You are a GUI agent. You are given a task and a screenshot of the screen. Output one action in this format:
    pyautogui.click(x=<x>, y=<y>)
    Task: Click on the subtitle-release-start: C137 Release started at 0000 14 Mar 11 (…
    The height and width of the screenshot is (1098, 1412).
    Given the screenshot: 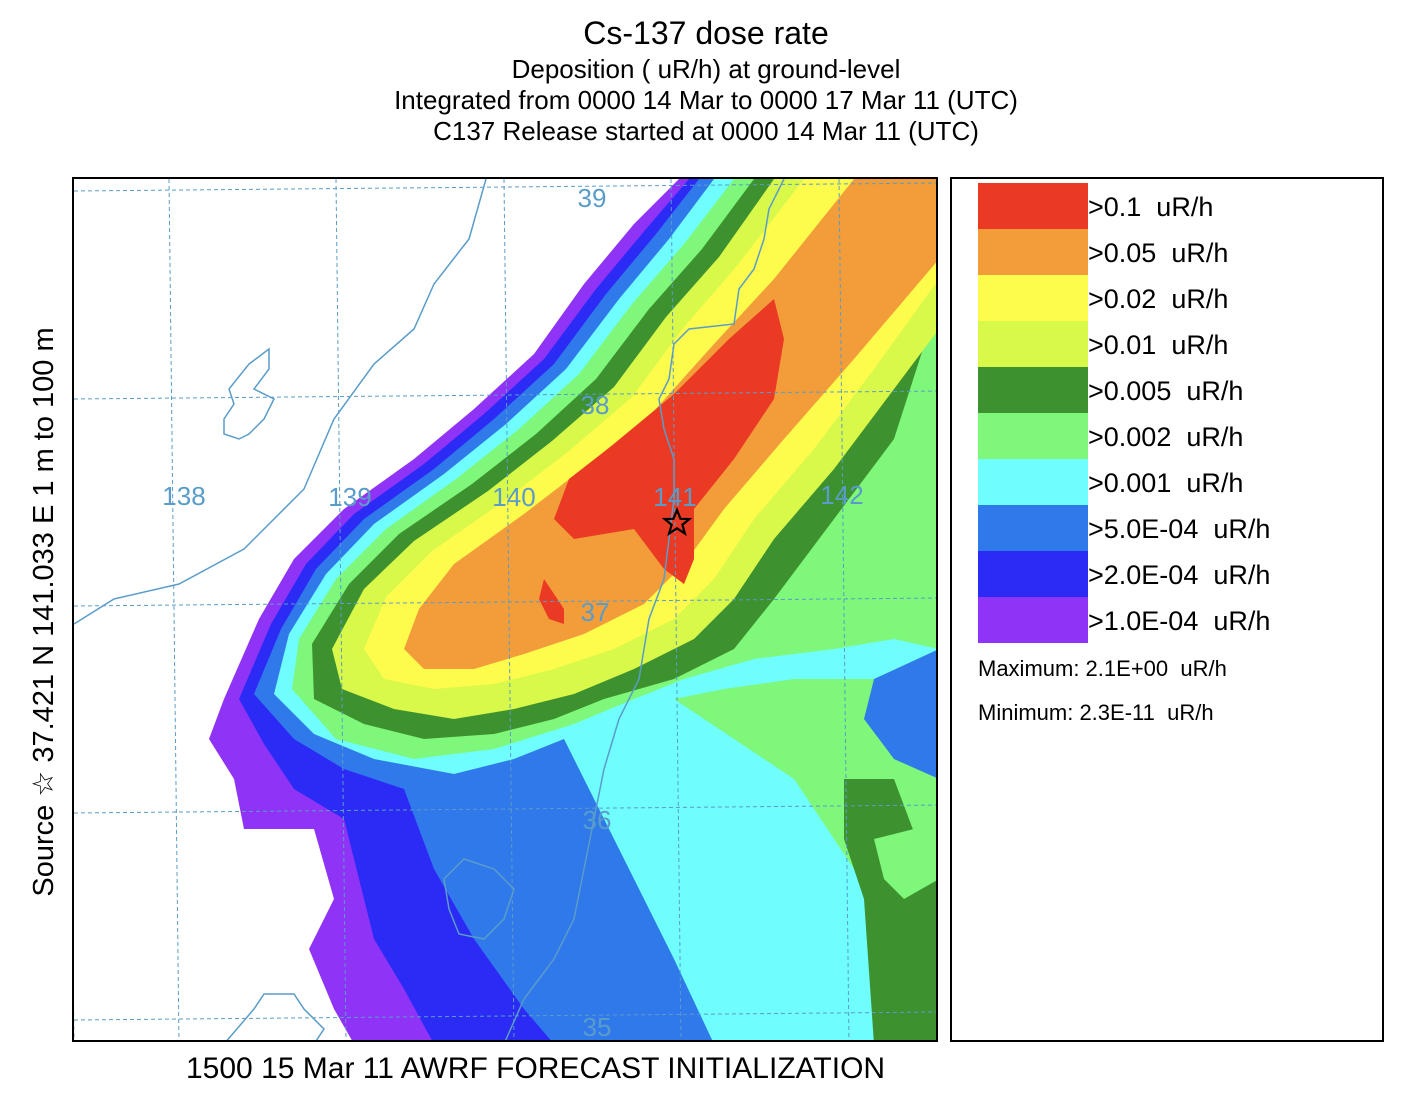 What is the action you would take?
    pyautogui.click(x=706, y=131)
    